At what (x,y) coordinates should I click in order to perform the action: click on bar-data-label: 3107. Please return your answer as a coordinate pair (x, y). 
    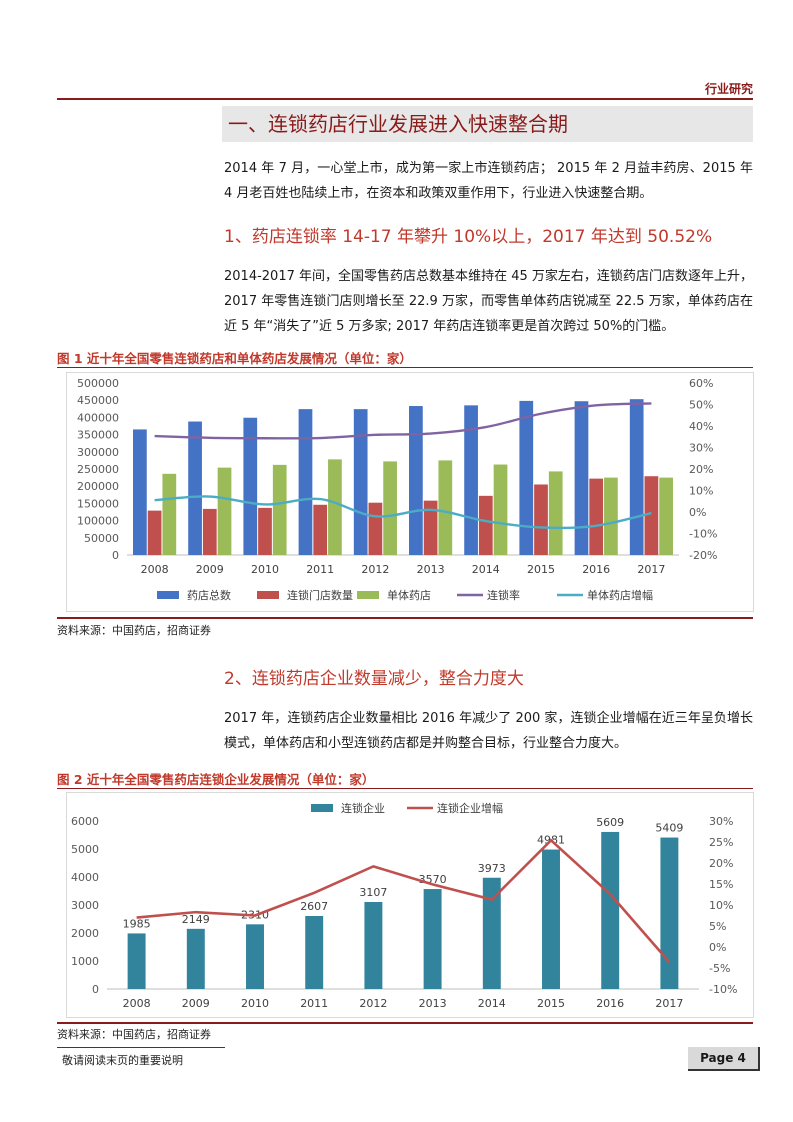
    Looking at the image, I should click on (373, 892).